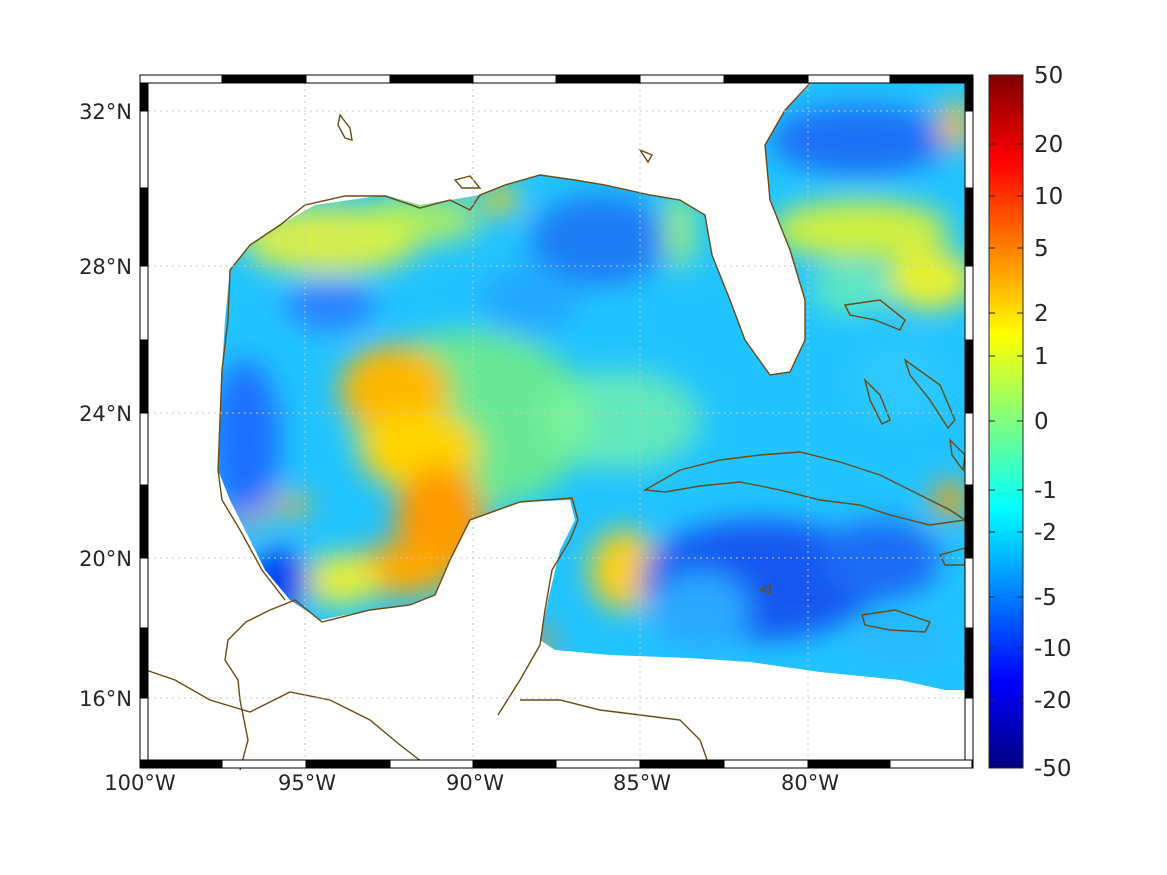 The image size is (1167, 875). Describe the element at coordinates (1041, 314) in the screenshot. I see `colorbar-tick-label: 2` at that location.